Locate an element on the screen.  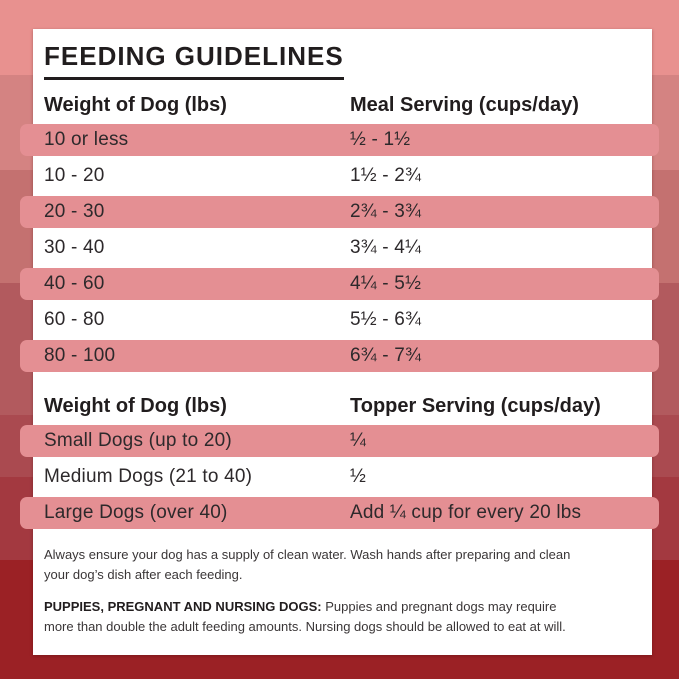
special-note-label: PUPPIES, PREGNANT AND NURSING DOGS: is located at coordinates (183, 606).